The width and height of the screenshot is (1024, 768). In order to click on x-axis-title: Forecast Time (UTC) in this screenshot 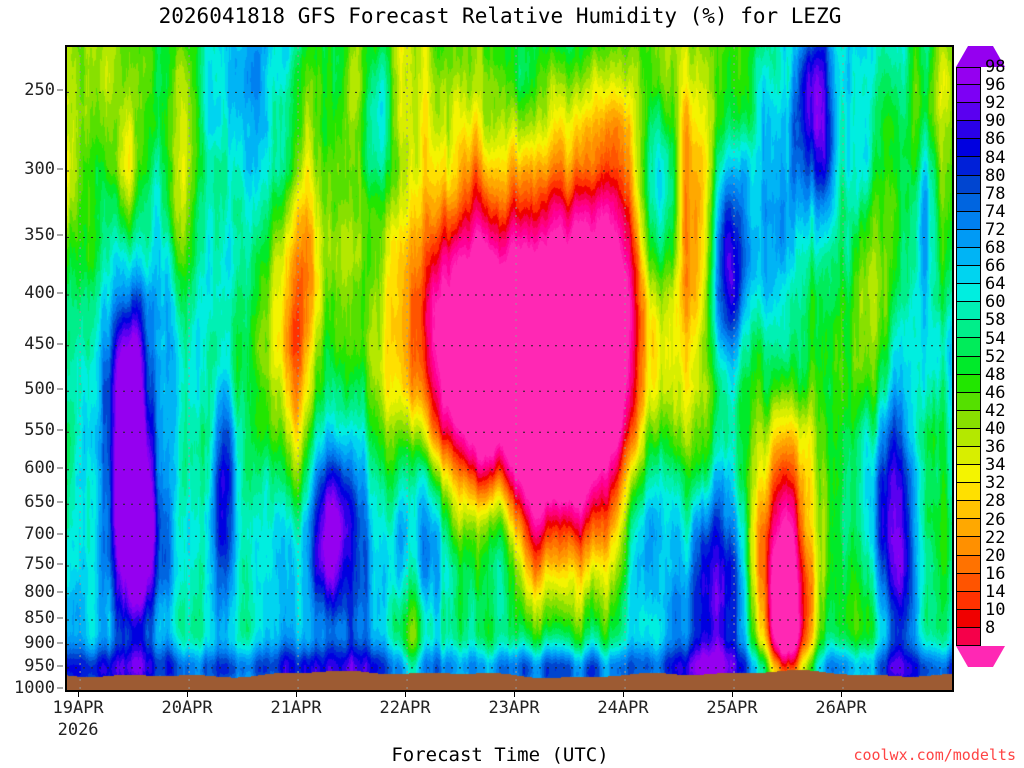, I will do `click(500, 755)`.